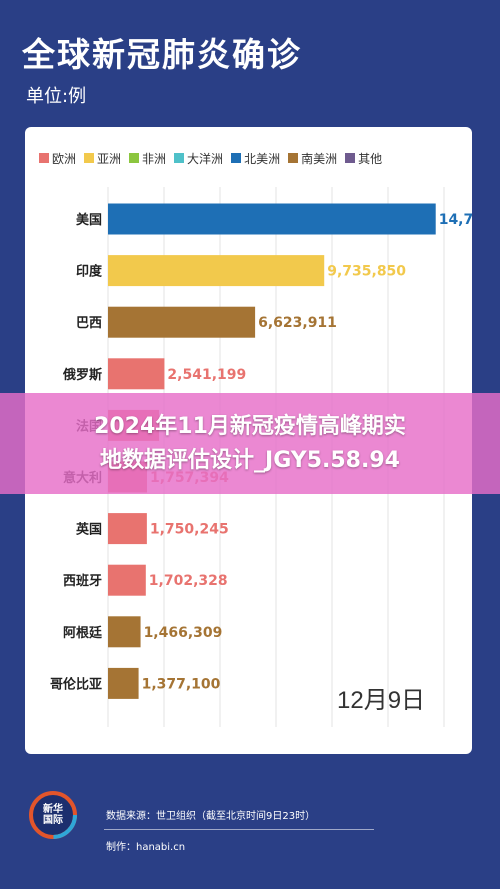 The width and height of the screenshot is (500, 889). What do you see at coordinates (188, 581) in the screenshot?
I see `value-label: 1,702,328` at bounding box center [188, 581].